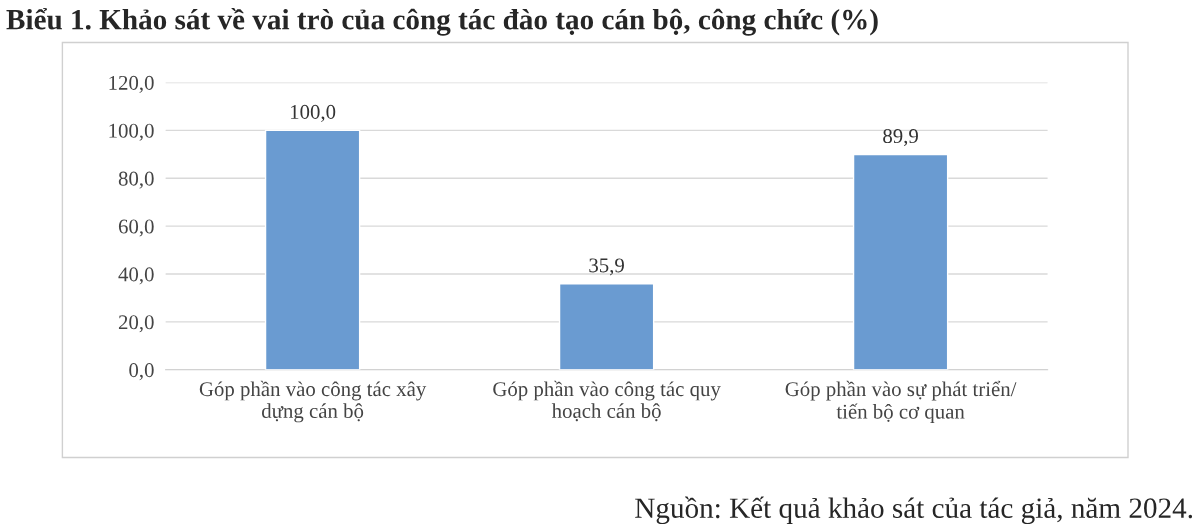  Describe the element at coordinates (131, 132) in the screenshot. I see `y-tick-label: 100,0` at that location.